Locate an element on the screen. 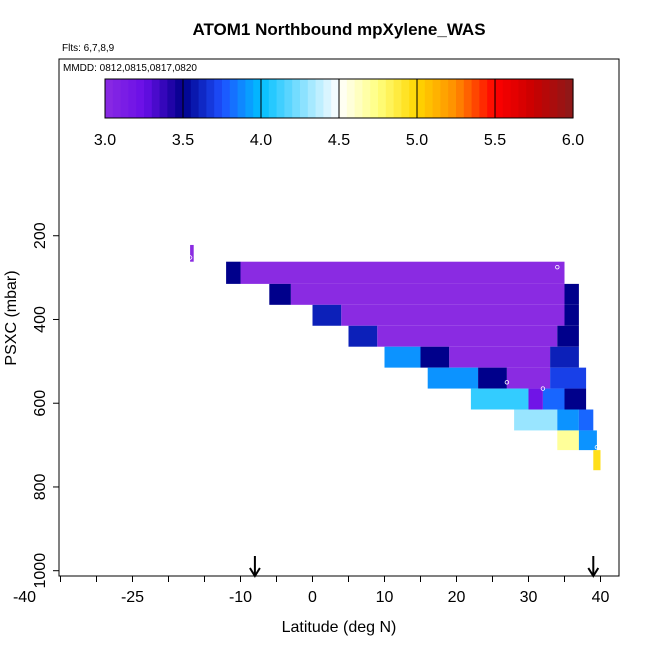 The height and width of the screenshot is (650, 650). x-tick-label: 30 is located at coordinates (529, 597).